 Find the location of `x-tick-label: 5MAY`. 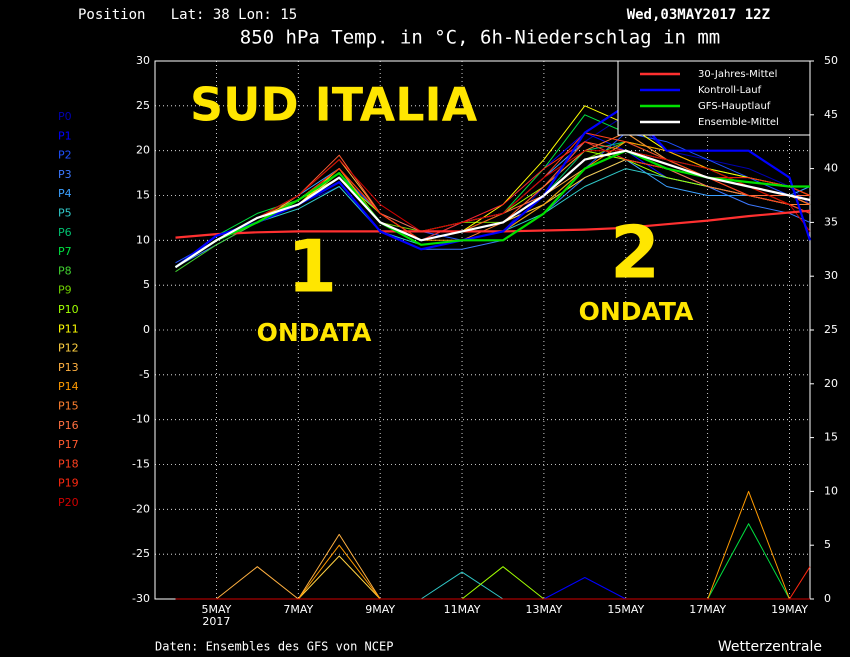

x-tick-label: 5MAY is located at coordinates (216, 609).